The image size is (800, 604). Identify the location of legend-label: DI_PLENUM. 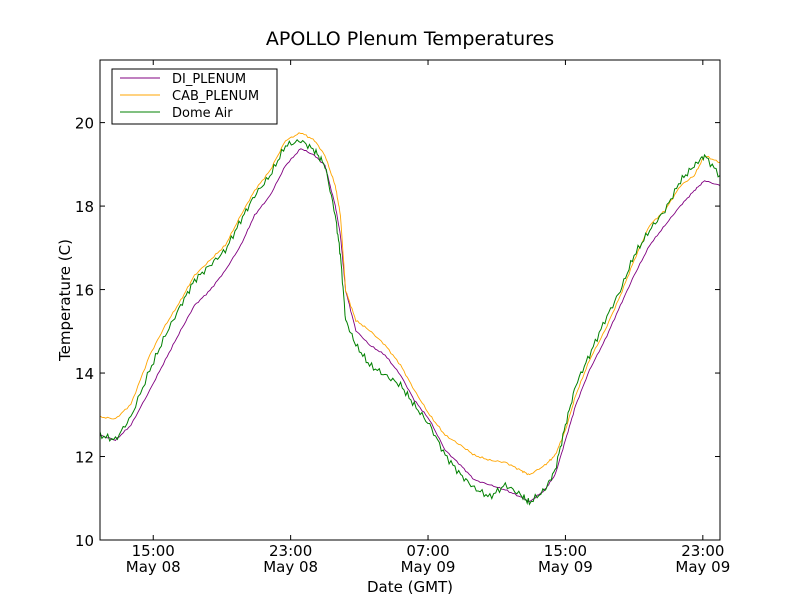
(209, 79).